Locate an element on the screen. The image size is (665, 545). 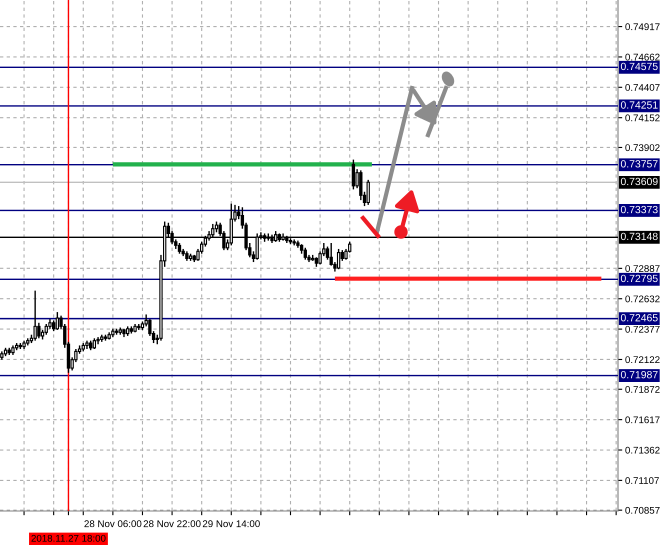
y-tick-label: 0.72122 is located at coordinates (642, 360).